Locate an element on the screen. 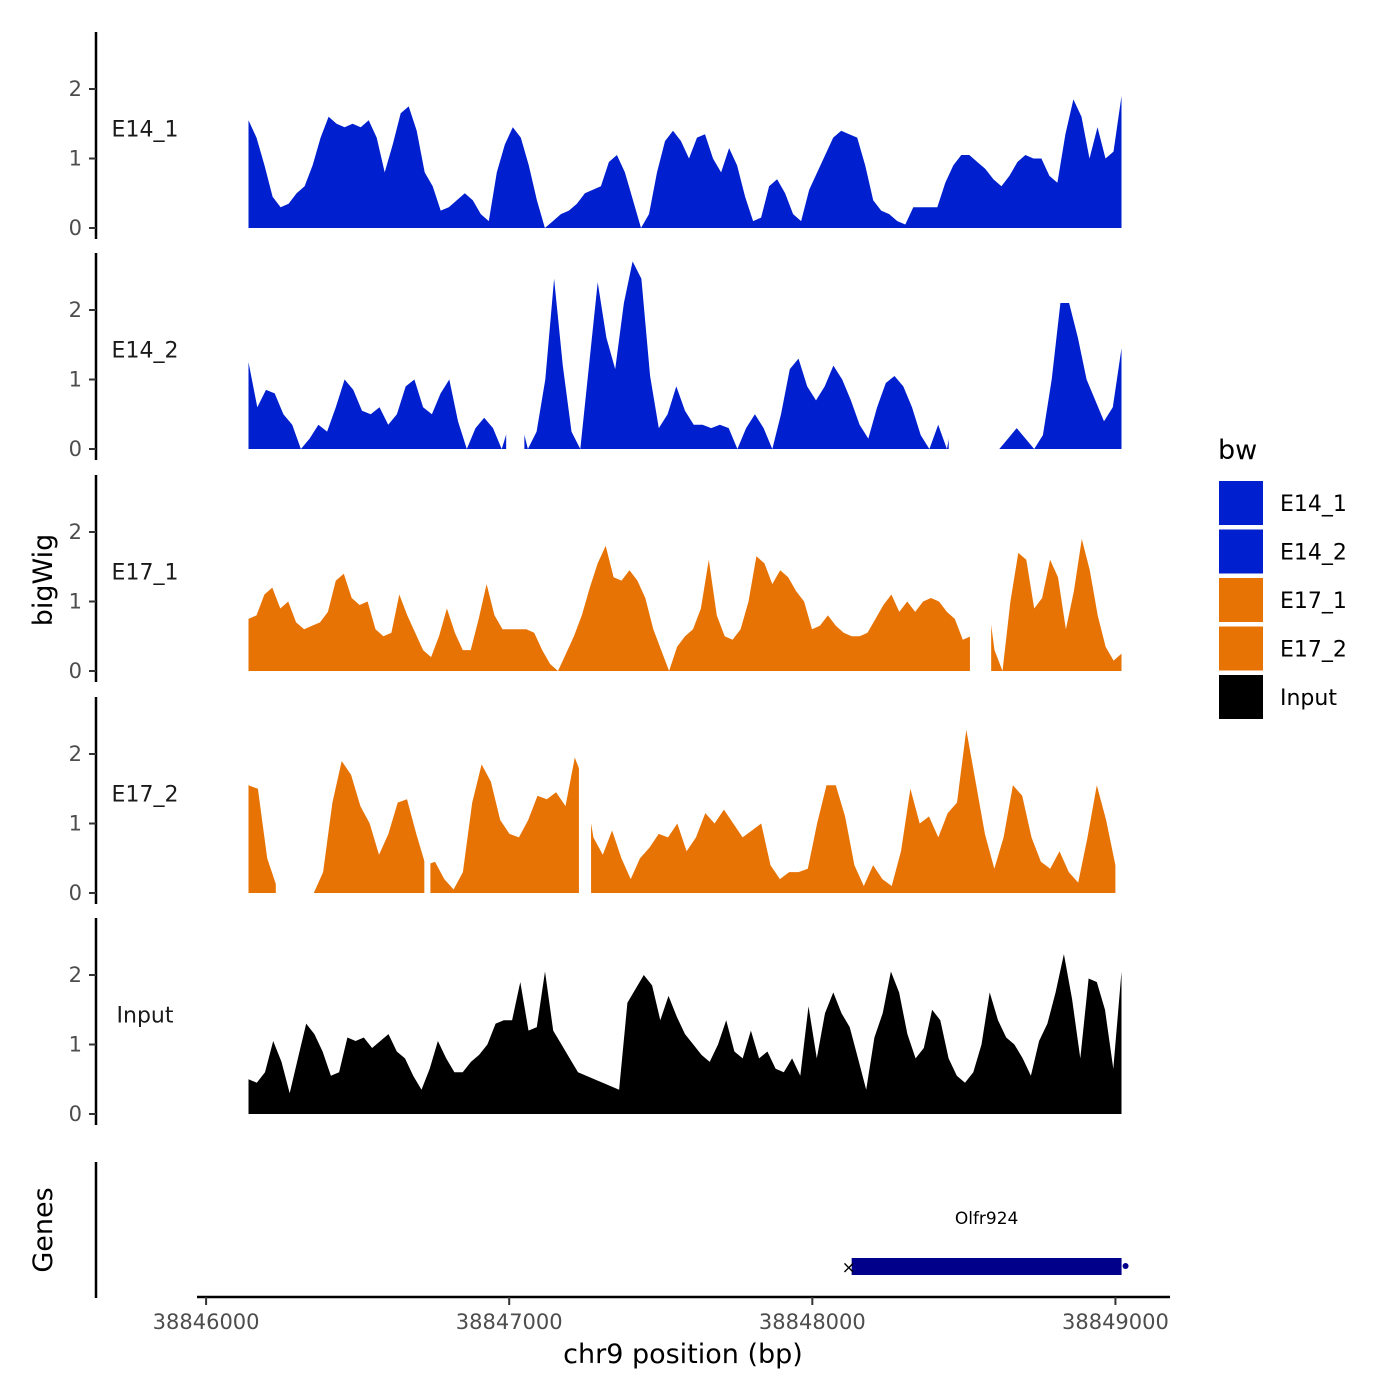  track-E14_1: 0 1 2 E14_1 is located at coordinates (595, 136).